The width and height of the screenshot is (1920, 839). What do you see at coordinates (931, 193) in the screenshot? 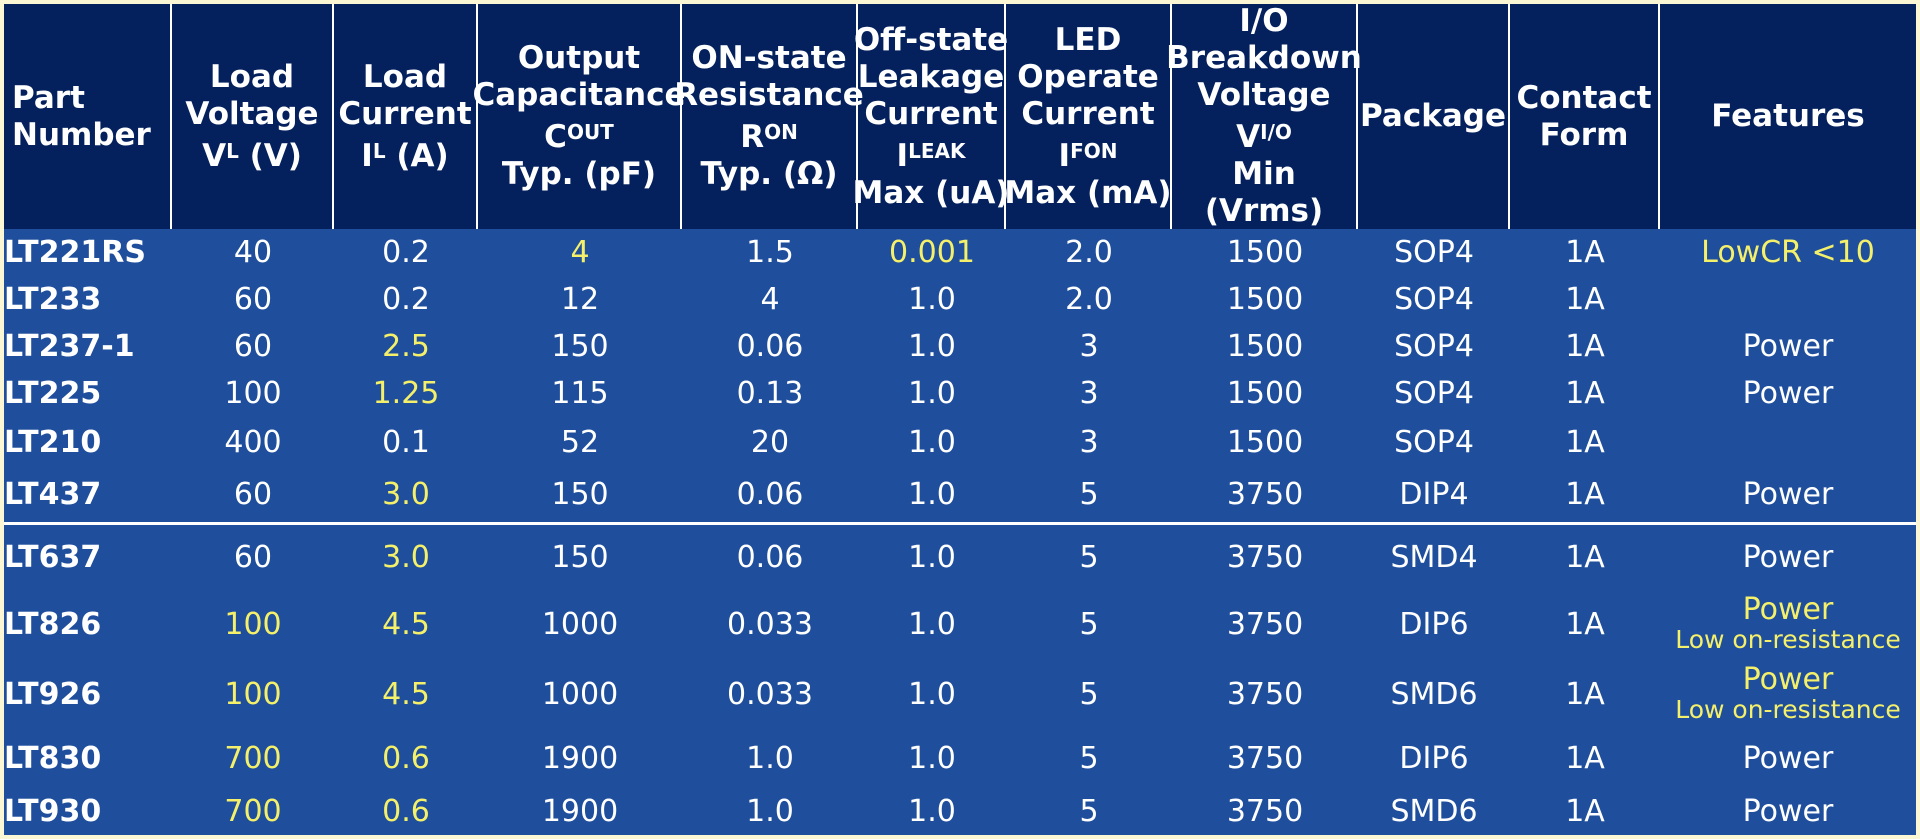
I see `header-leakage-line: Max (uA)` at bounding box center [931, 193].